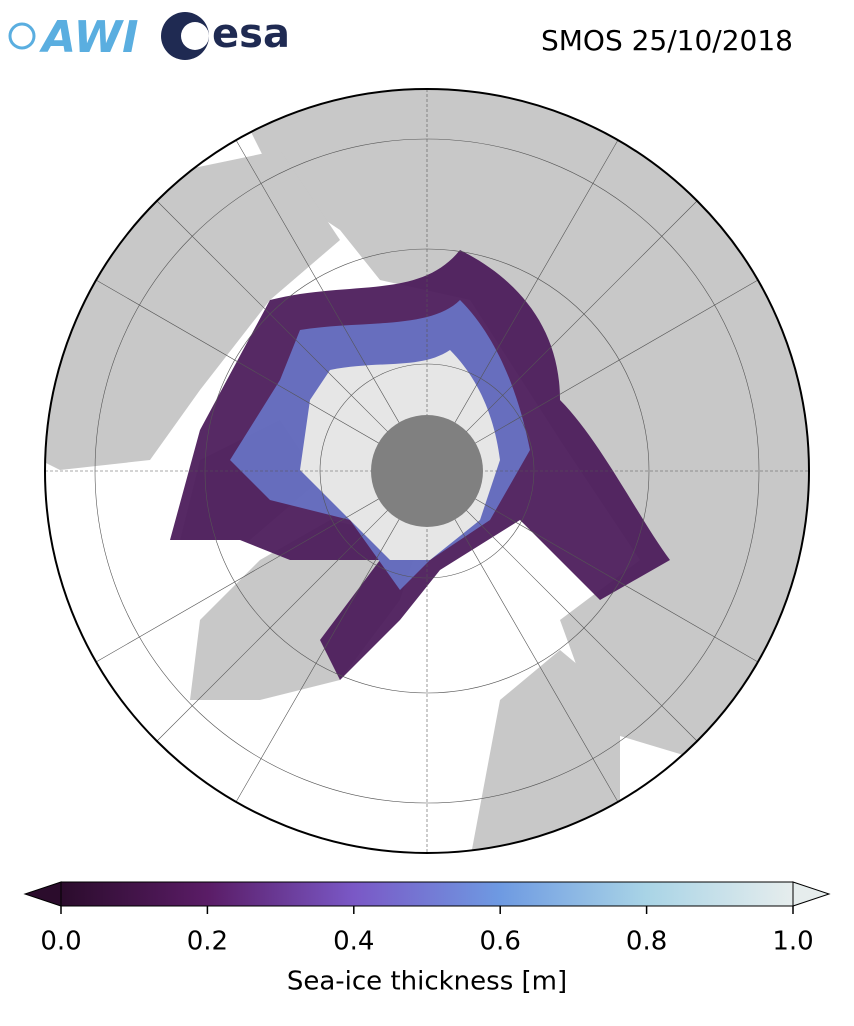 Image resolution: width=854 pixels, height=1026 pixels. Describe the element at coordinates (545, 751) in the screenshot. I see `land-scandinavia` at that location.